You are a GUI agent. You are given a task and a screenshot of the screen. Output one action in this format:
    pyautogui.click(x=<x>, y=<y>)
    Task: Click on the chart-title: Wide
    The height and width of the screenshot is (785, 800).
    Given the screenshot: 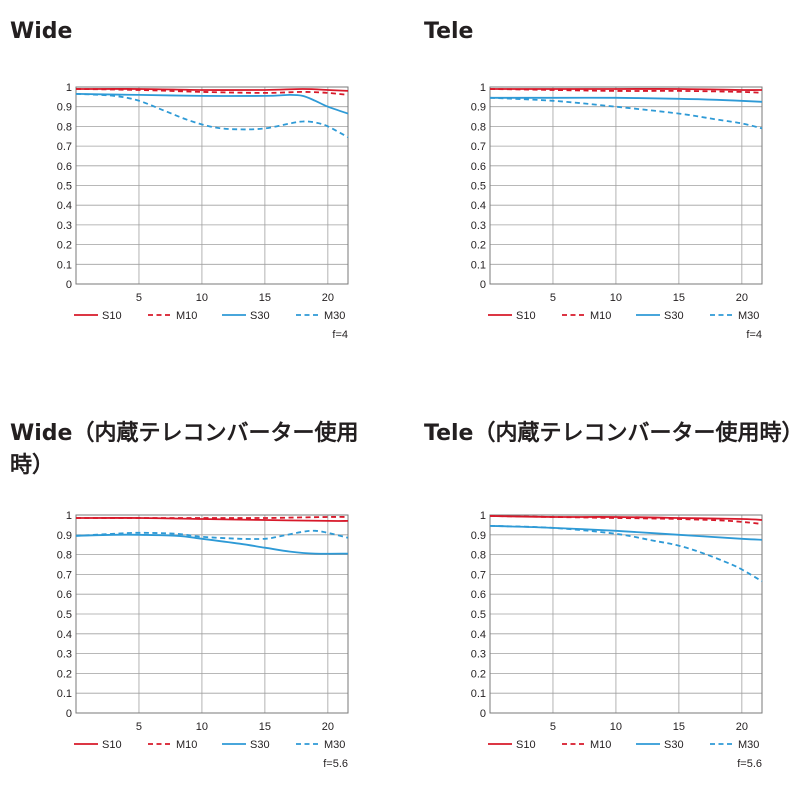 What is the action you would take?
    pyautogui.click(x=41, y=31)
    